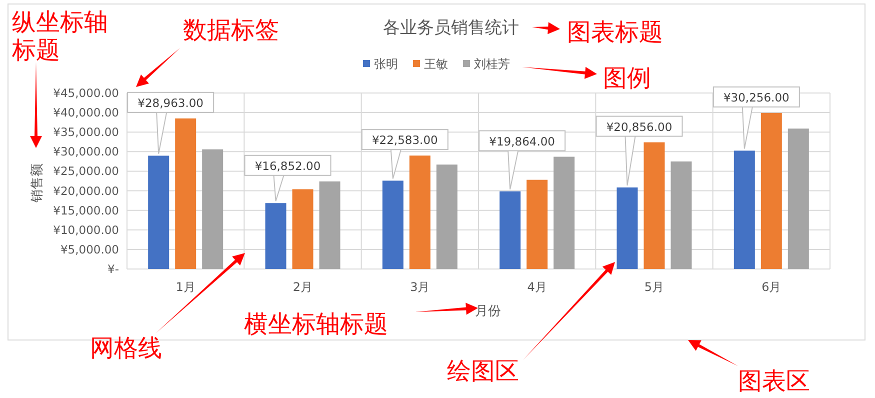 This screenshot has height=398, width=875. What do you see at coordinates (171, 103) in the screenshot?
I see `data-label: ¥28,963.00` at bounding box center [171, 103].